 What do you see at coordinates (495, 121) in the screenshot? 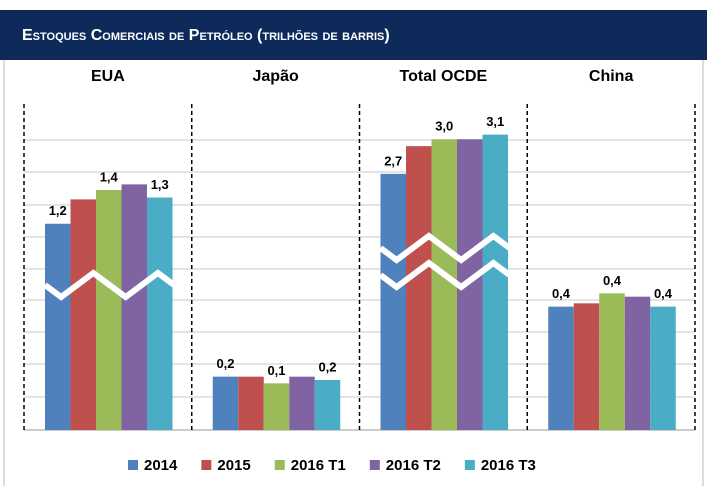
I see `value-label: 3,1` at bounding box center [495, 121].